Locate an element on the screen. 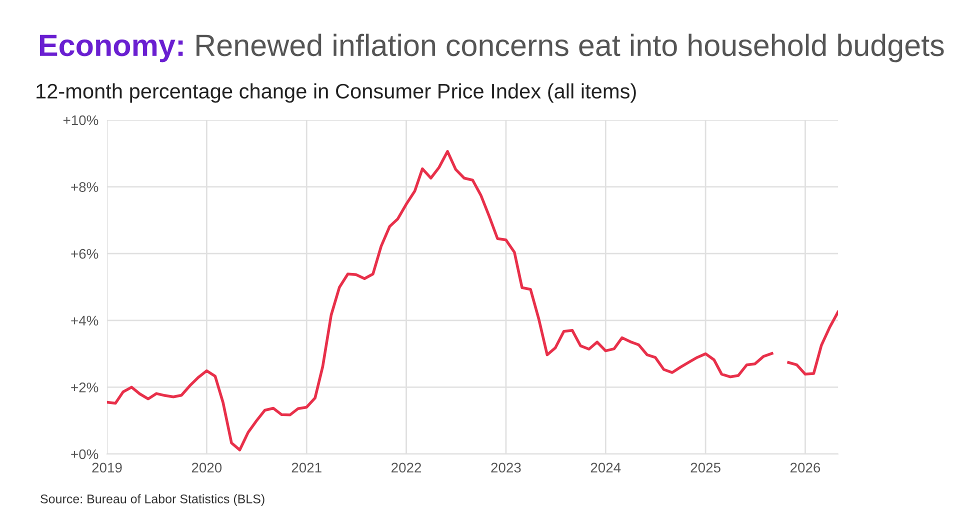 The height and width of the screenshot is (530, 980). y-tick-label: +6% is located at coordinates (84, 253).